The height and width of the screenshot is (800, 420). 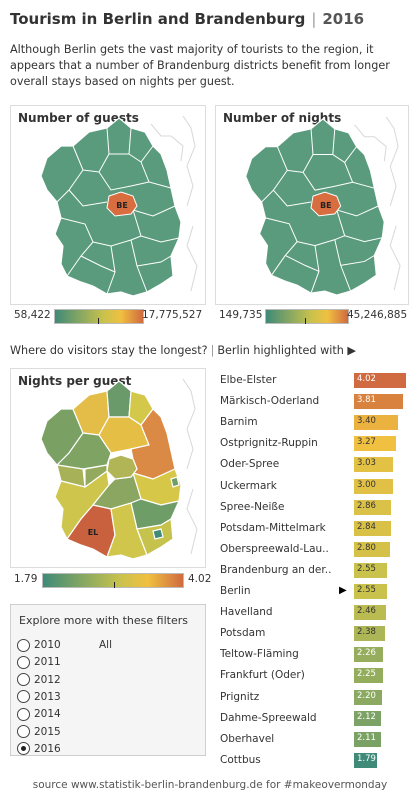 I want to click on value-label: 3.81, so click(x=366, y=400).